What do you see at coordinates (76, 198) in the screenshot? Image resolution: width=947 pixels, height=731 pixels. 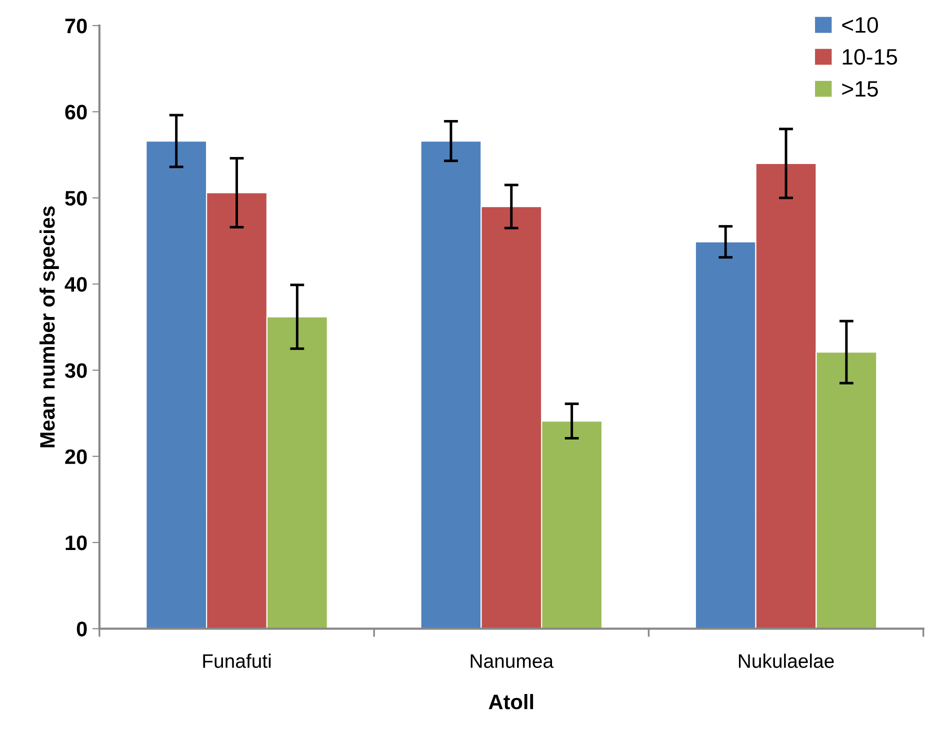 I see `y-tick-label: 50` at bounding box center [76, 198].